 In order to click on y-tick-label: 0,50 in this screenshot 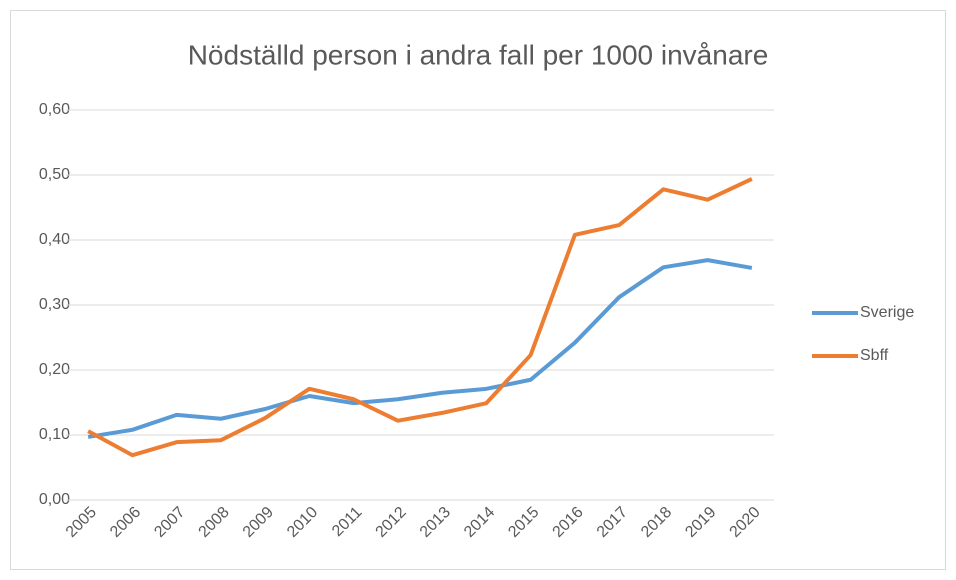, I will do `click(54, 174)`.